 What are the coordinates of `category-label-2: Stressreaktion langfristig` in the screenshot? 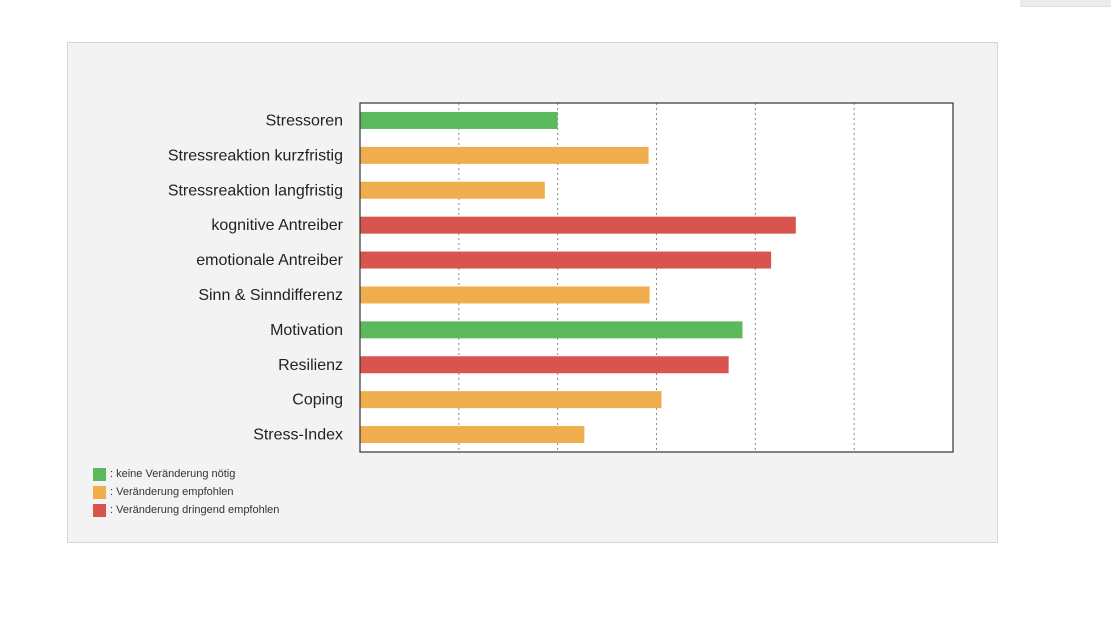 It's located at (255, 190).